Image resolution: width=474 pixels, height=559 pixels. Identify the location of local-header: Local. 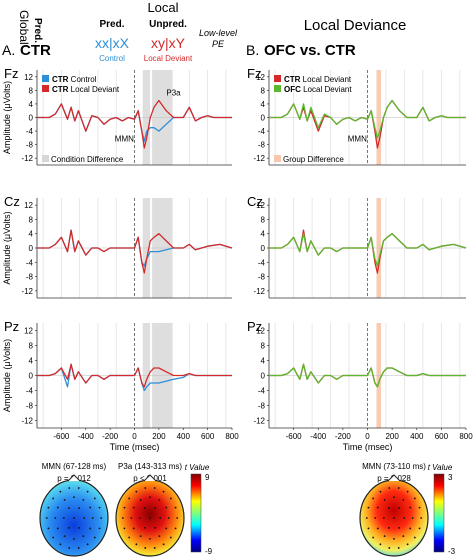
(162, 7).